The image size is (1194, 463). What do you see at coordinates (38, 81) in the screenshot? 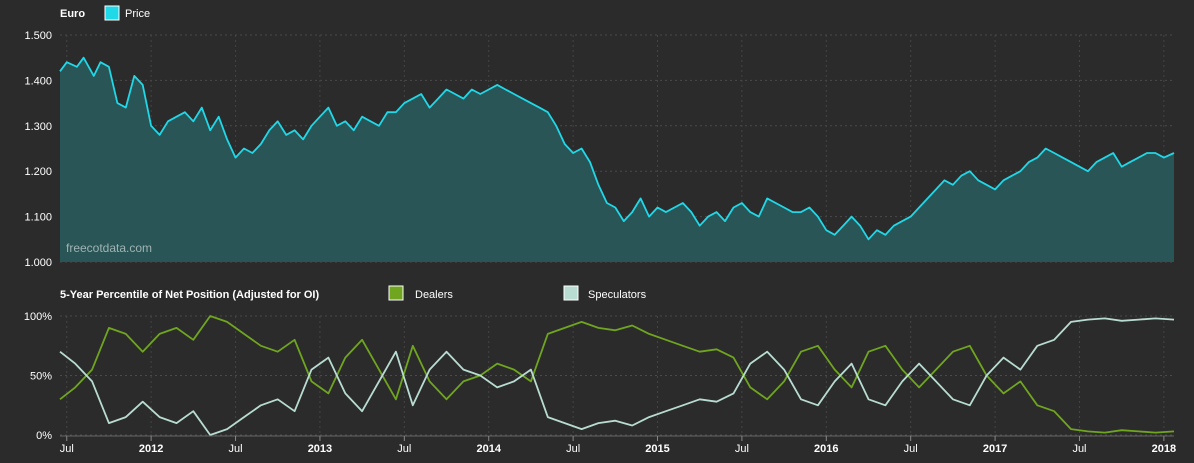
I see `price-y-tick-label: 1.400` at bounding box center [38, 81].